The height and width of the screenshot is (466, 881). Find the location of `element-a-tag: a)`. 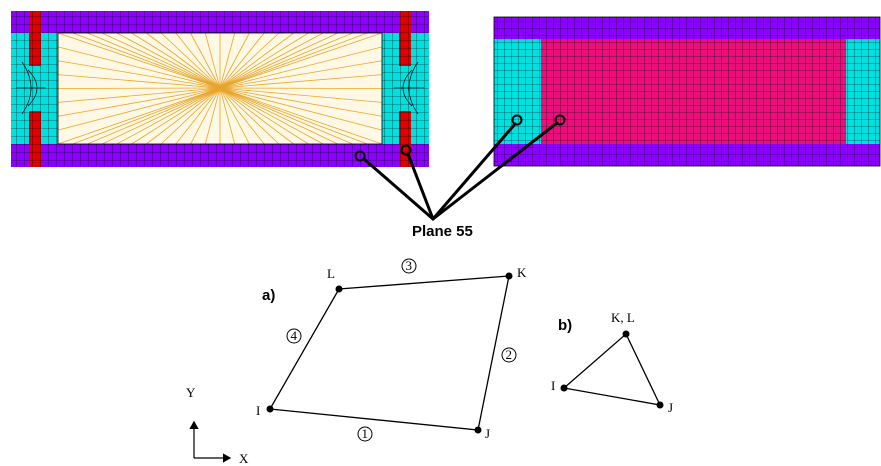

element-a-tag: a) is located at coordinates (268, 295).